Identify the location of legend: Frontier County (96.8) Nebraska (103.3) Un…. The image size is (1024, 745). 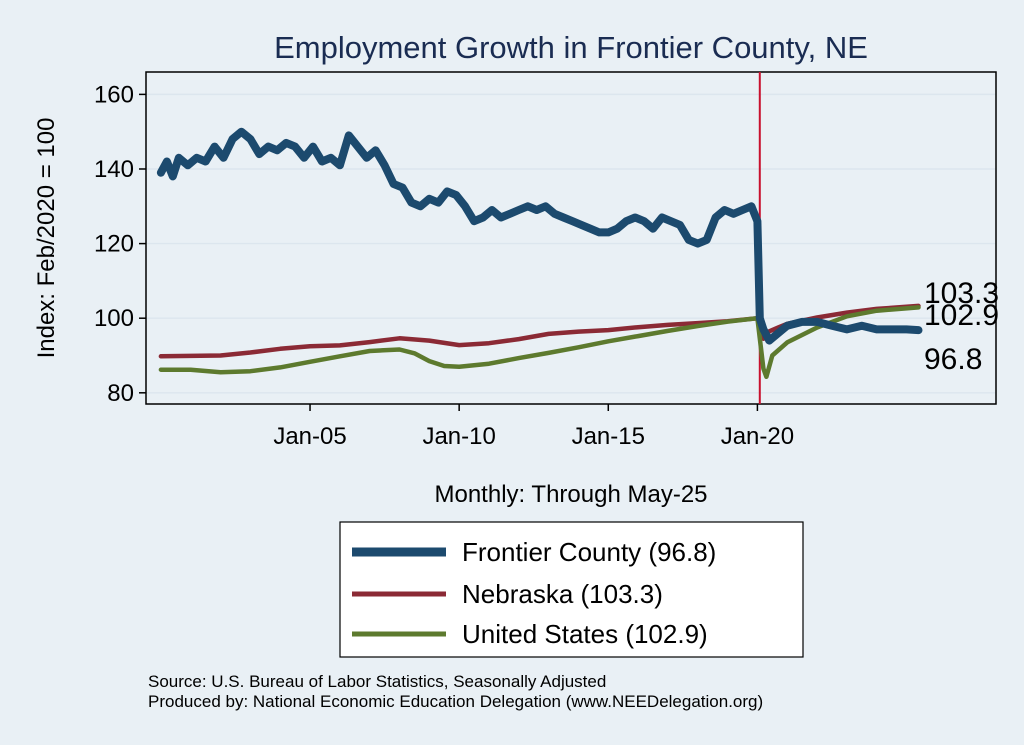
(534, 593).